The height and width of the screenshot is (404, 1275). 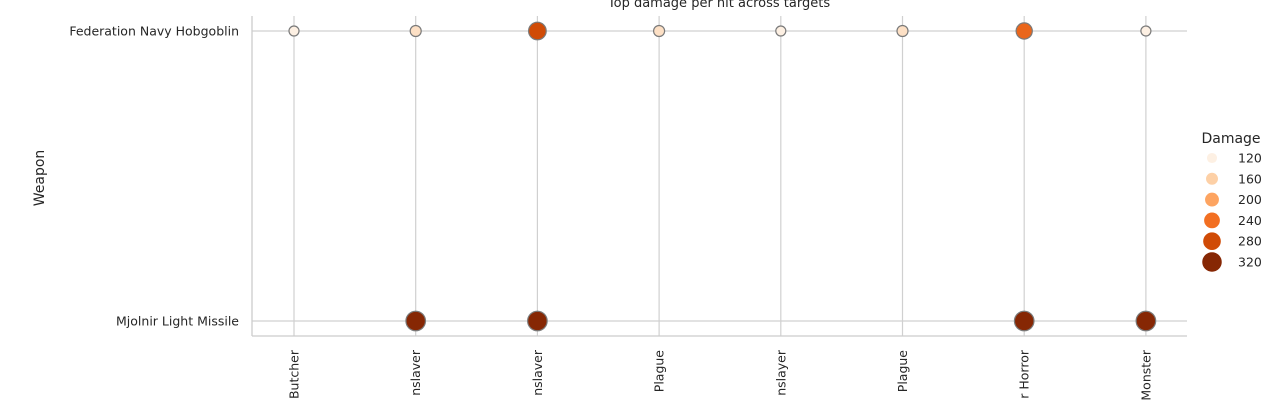 I want to click on y-tick-label: Federation Navy Hobgoblin, so click(x=154, y=31).